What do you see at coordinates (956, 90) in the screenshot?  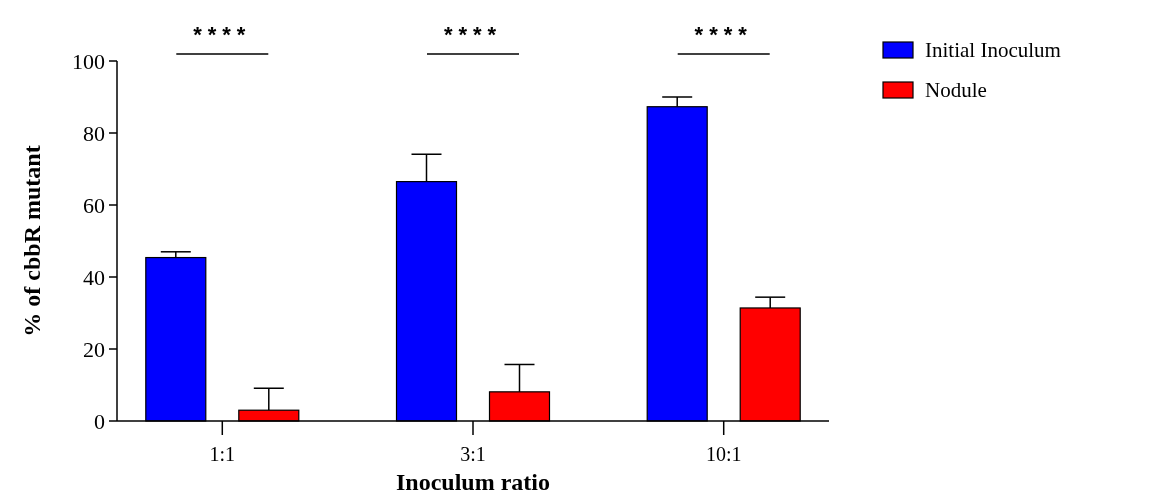 I see `legend-label: Nodule` at bounding box center [956, 90].